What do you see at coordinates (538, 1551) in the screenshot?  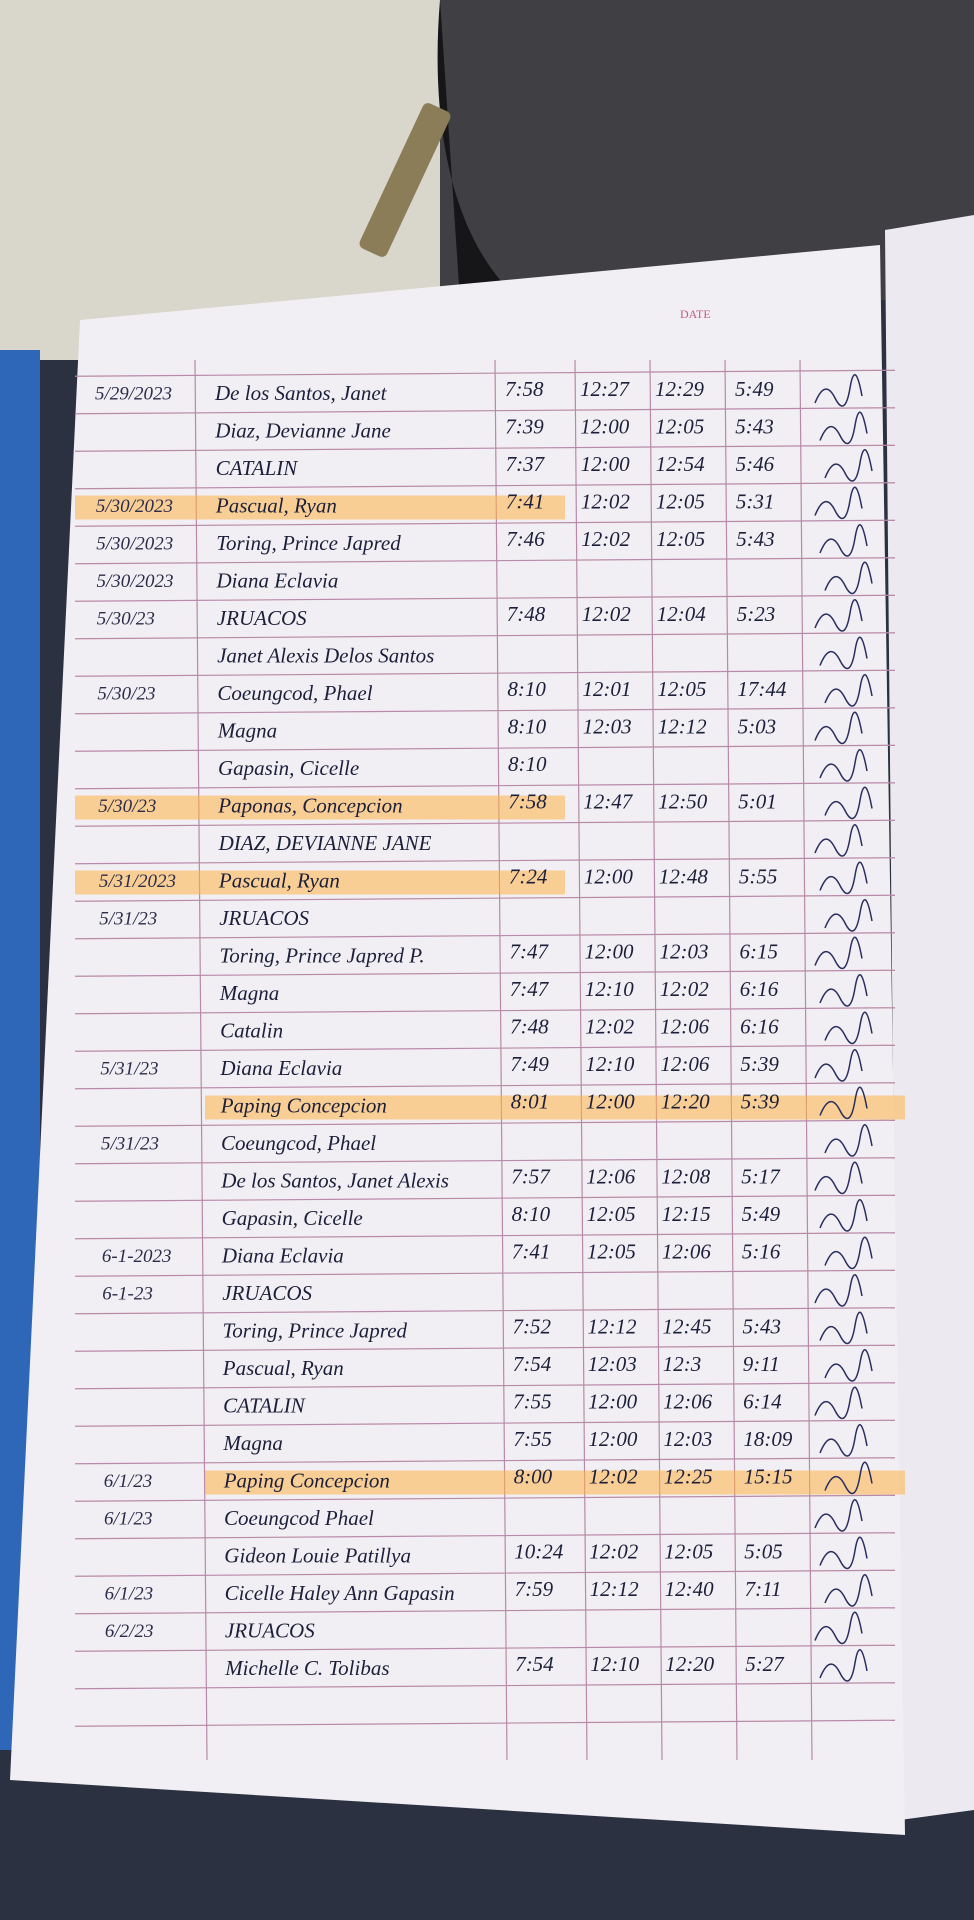 I see `time: 10:24` at bounding box center [538, 1551].